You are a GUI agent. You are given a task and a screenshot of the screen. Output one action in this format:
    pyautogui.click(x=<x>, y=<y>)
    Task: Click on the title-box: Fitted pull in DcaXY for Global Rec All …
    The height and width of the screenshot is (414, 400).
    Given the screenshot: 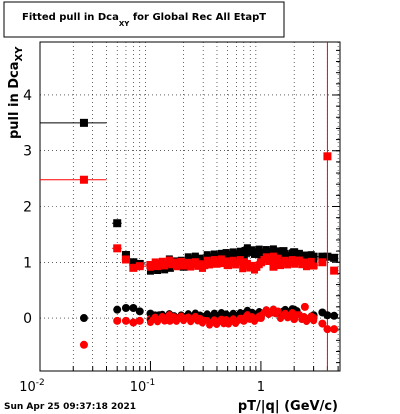 What is the action you would take?
    pyautogui.click(x=144, y=19)
    